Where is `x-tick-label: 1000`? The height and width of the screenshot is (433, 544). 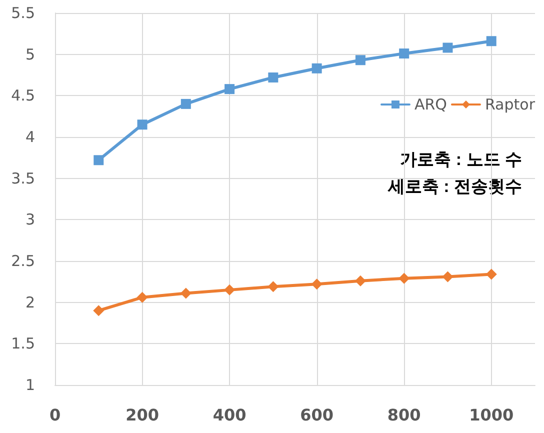
x-tick-label: 1000 is located at coordinates (491, 415).